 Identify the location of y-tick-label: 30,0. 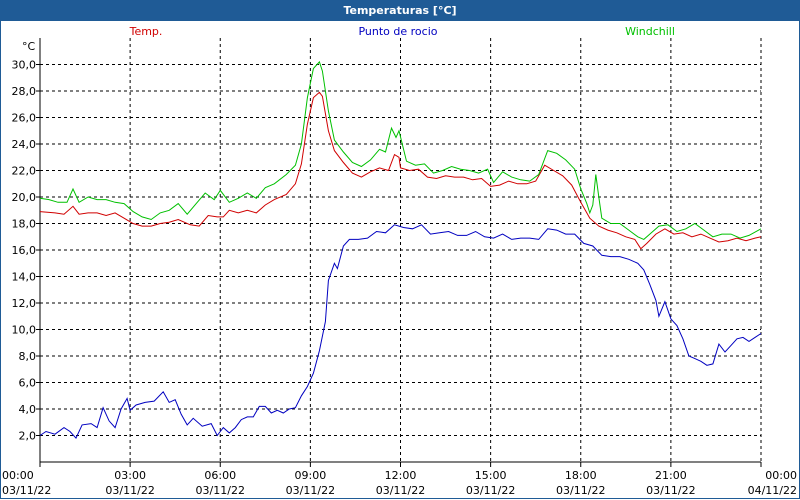
(24, 65).